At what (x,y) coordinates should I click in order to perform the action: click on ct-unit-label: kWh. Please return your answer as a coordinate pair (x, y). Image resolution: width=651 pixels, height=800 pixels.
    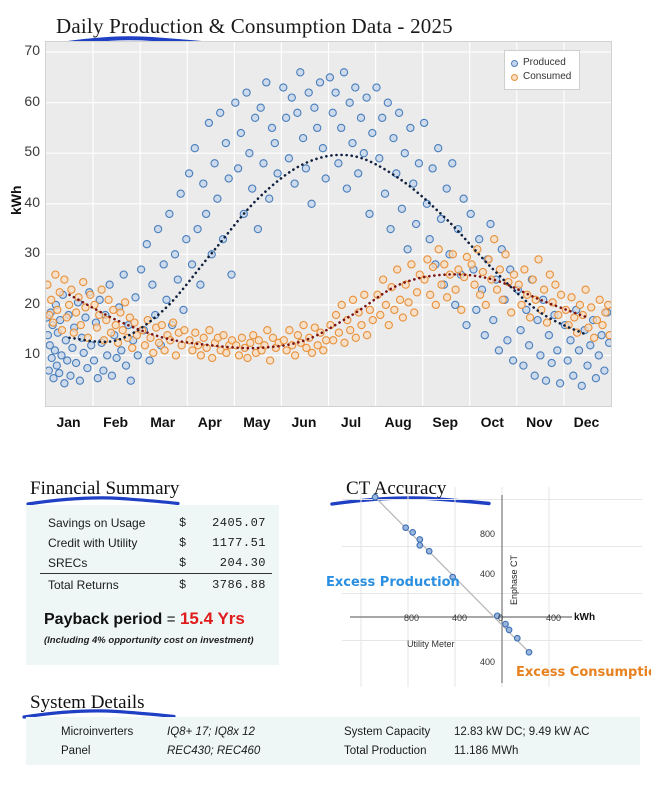
    Looking at the image, I should click on (585, 617).